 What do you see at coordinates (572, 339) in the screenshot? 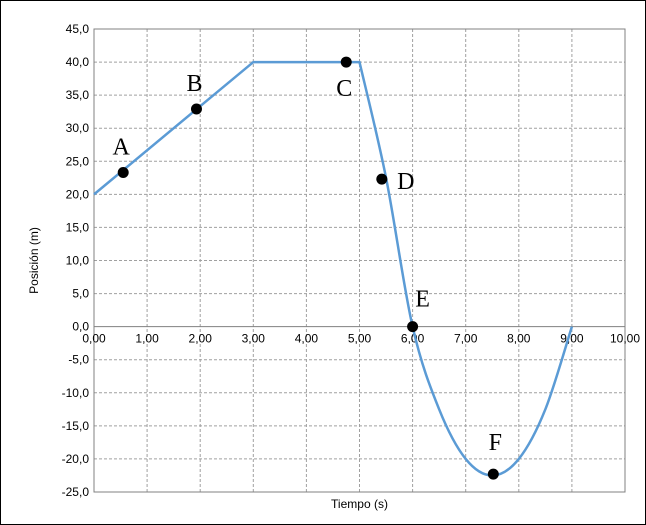
I see `x-tick-label: 9,00` at bounding box center [572, 339].